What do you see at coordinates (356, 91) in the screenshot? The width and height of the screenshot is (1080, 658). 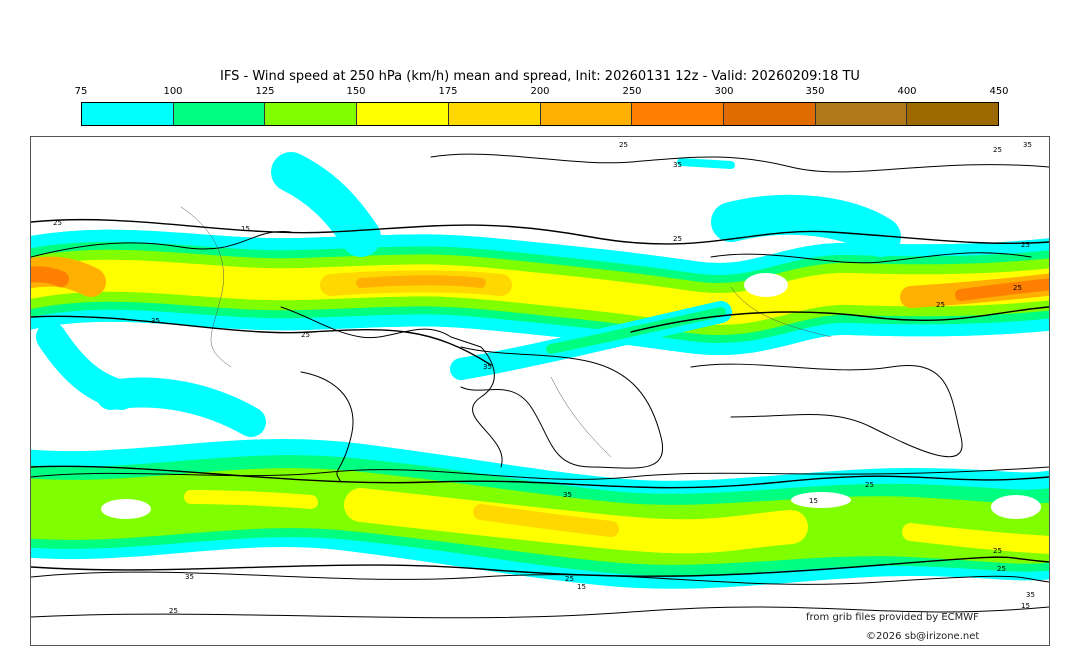 I see `legend-tick: 150` at bounding box center [356, 91].